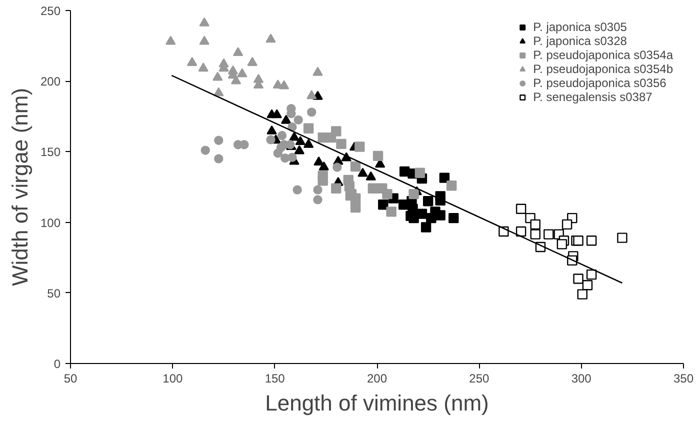 The width and height of the screenshot is (697, 423). I want to click on y-tick-label: 100, so click(50, 223).